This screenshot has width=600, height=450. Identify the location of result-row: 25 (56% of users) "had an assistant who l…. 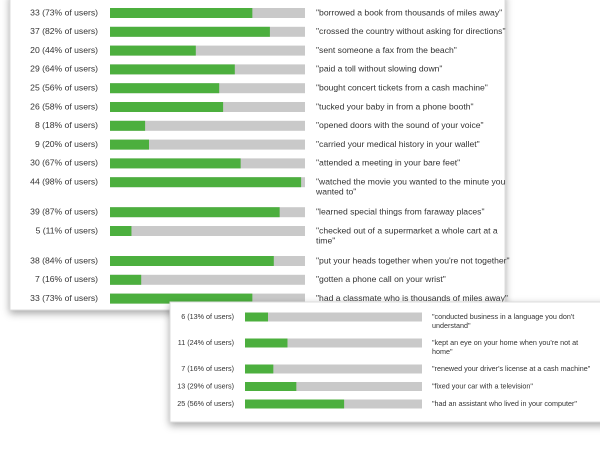
(377, 404).